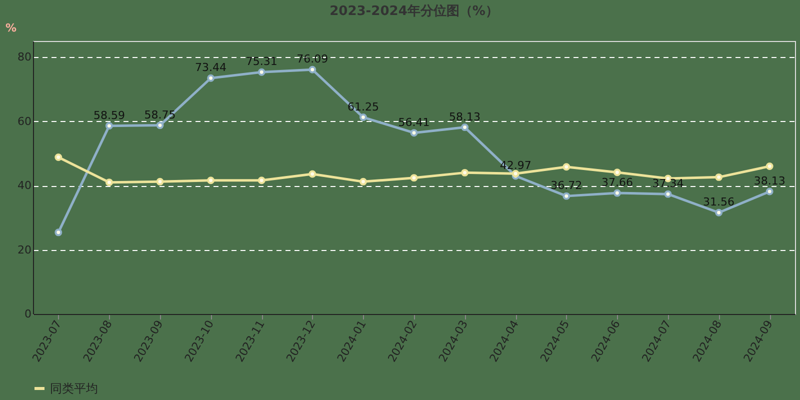  I want to click on y-tick-label: 80, so click(25, 57).